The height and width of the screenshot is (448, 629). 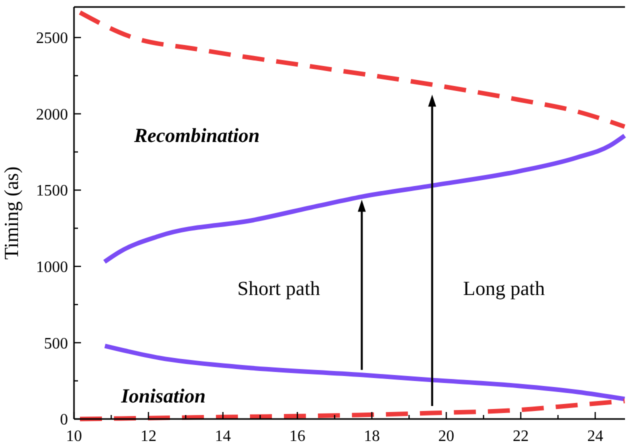 I want to click on x-tick-label: 18, so click(x=372, y=436).